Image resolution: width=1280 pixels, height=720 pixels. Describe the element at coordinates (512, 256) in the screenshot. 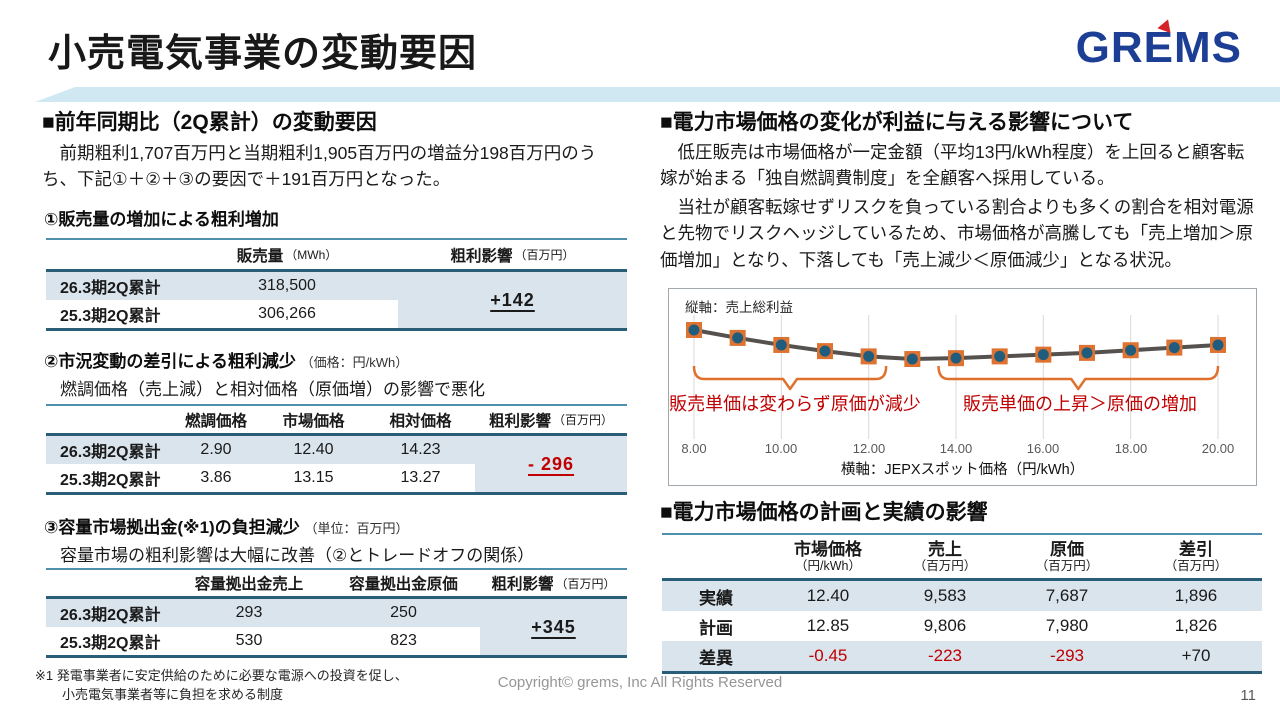

I see `table1-col-impact: 粗利影響 （百万円）` at that location.